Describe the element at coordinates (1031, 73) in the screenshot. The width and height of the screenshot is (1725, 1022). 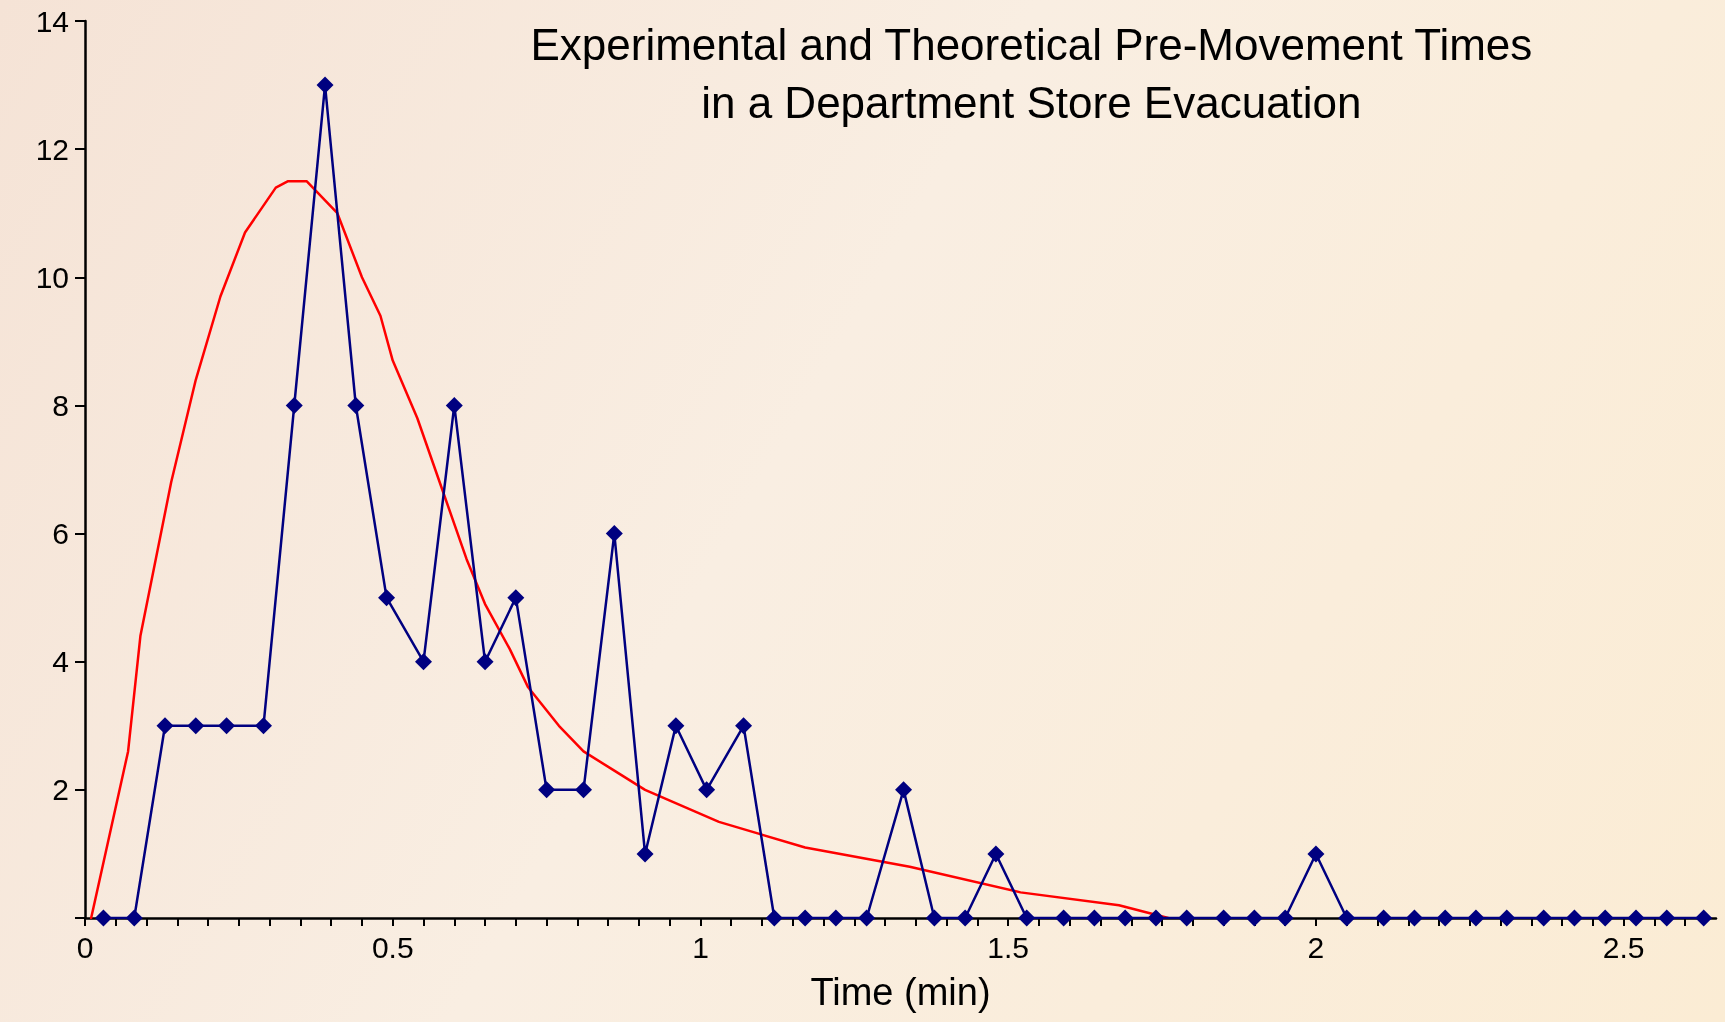
I see `text: Experimental and Theoretical Pre-Movement Times in a Department Store Evacuation` at that location.